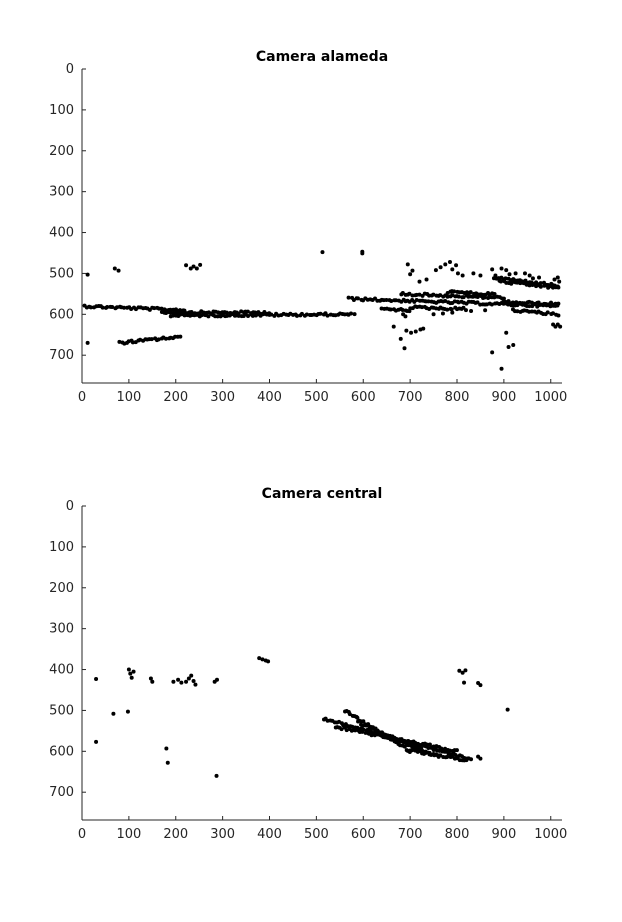 This screenshot has height=922, width=622. Describe the element at coordinates (410, 834) in the screenshot. I see `x-tick-label: 700` at that location.